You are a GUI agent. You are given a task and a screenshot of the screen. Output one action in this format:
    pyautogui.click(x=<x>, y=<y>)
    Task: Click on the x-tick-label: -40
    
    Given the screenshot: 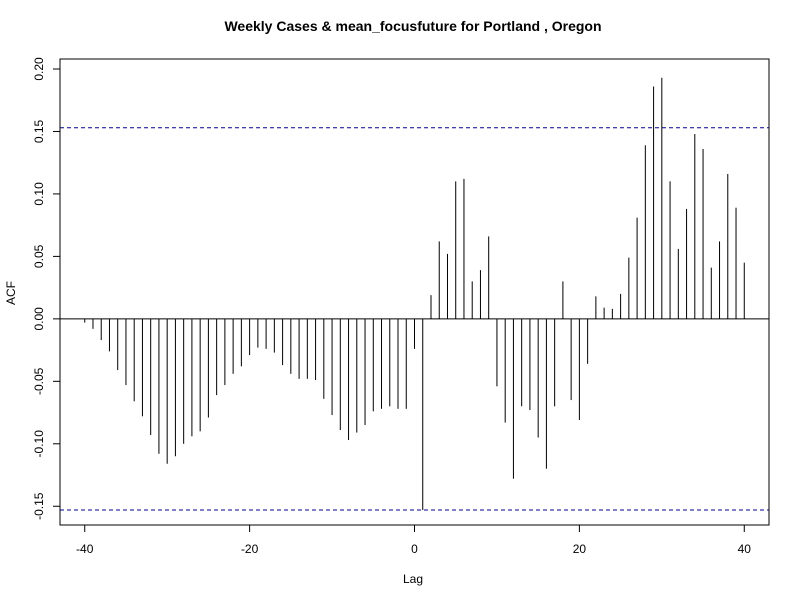 What is the action you would take?
    pyautogui.click(x=85, y=549)
    